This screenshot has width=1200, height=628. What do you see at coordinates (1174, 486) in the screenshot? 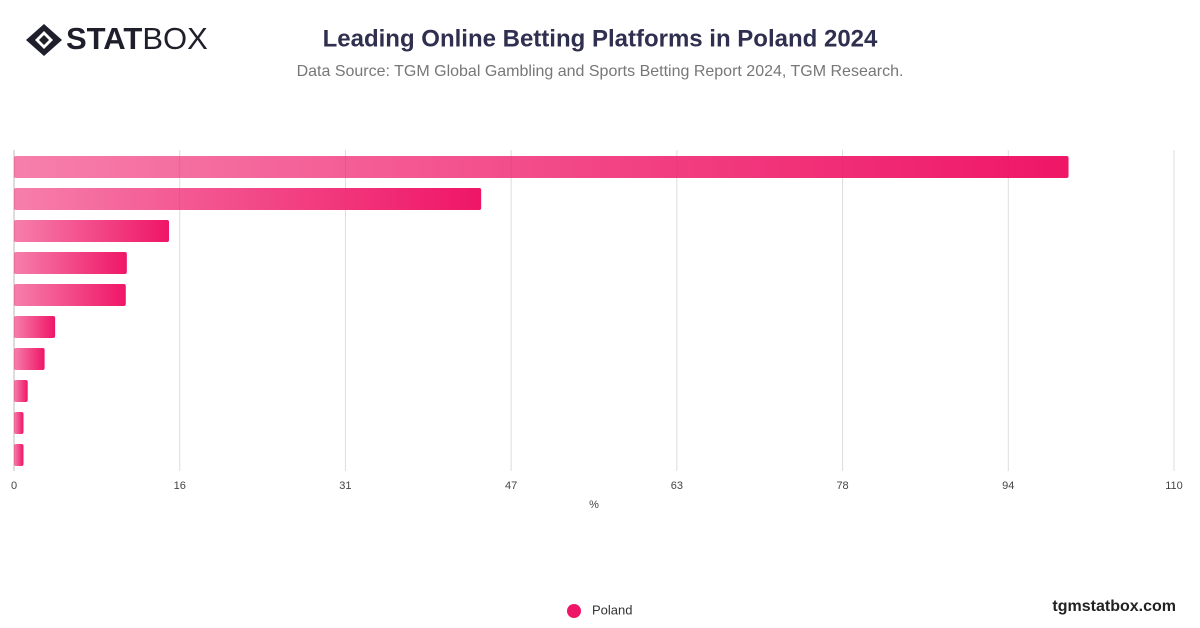
I see `x-tick-label: 110` at bounding box center [1174, 486].